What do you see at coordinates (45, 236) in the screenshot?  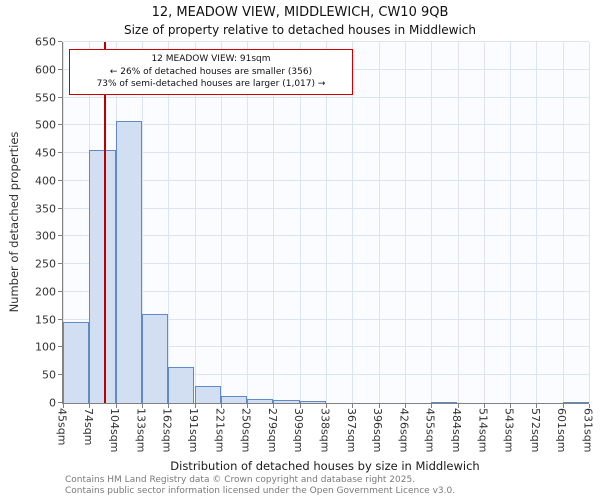 I see `y-tick-label: 300` at bounding box center [45, 236].